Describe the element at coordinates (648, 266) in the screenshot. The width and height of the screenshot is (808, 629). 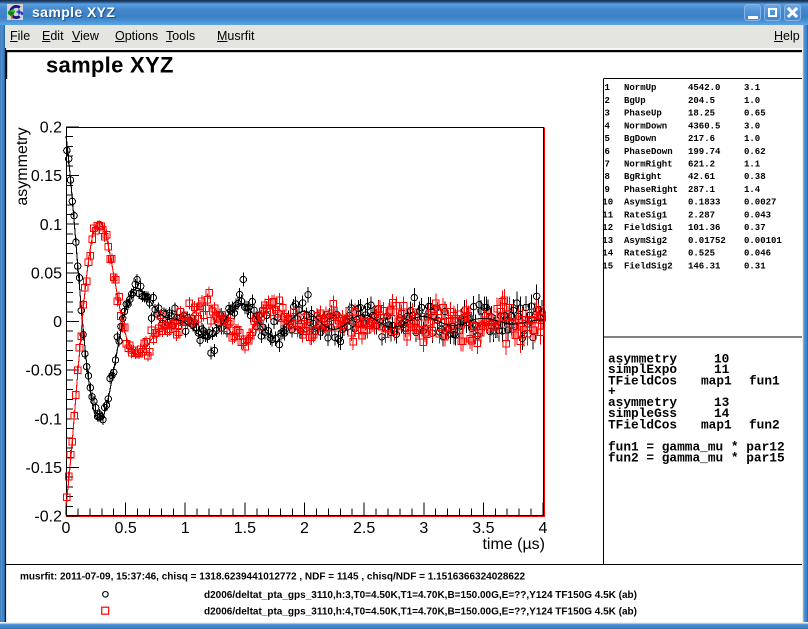
I see `svg-text: FieldSig2` at that location.